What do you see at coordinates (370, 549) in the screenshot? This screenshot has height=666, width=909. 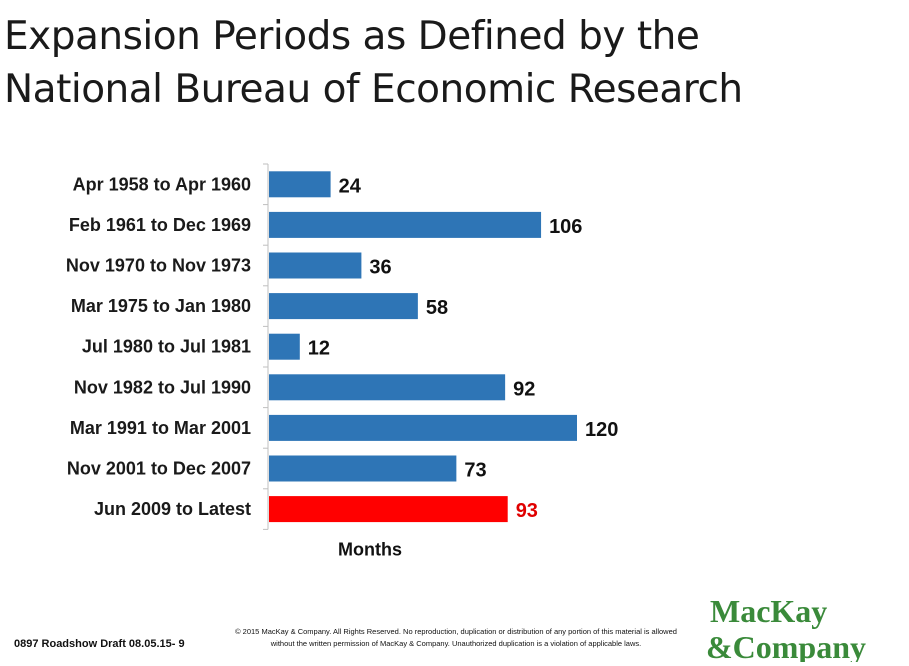 I see `x-axis-label: Months` at bounding box center [370, 549].